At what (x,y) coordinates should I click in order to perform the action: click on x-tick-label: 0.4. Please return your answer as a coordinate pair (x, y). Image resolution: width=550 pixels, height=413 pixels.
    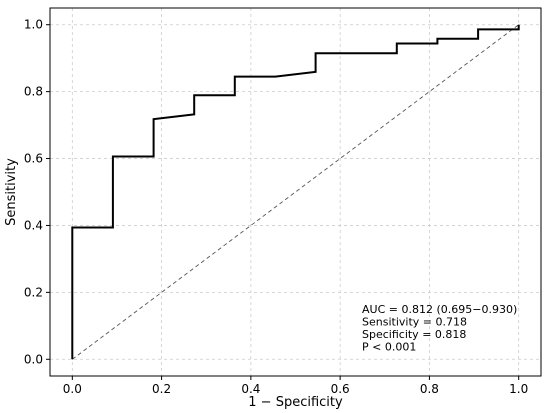
    Looking at the image, I should click on (250, 389).